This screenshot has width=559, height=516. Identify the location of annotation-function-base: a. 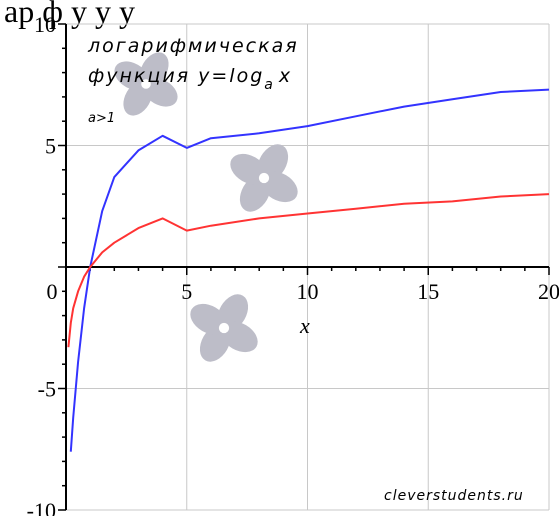
(269, 85).